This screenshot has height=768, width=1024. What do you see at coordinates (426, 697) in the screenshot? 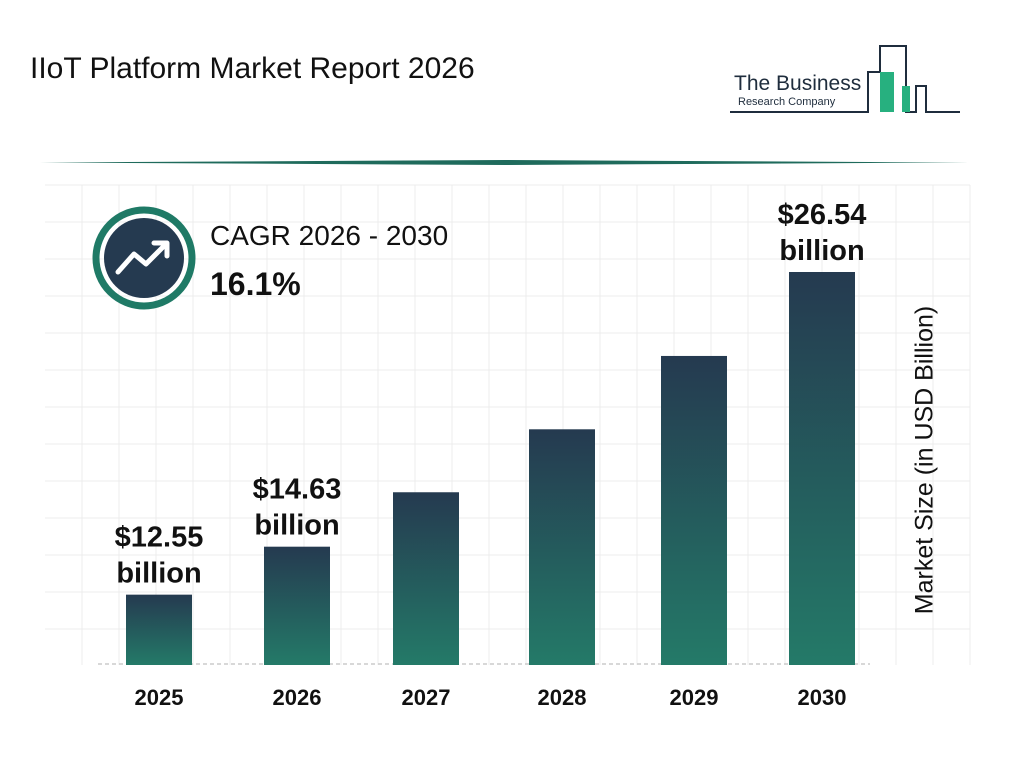
I see `x-tick-label: 2027` at bounding box center [426, 697].